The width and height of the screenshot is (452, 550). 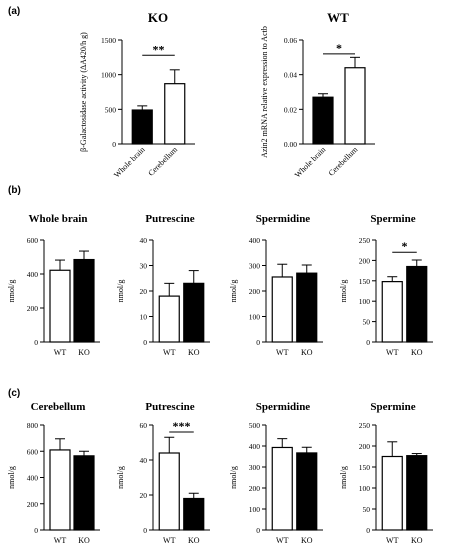 What do you see at coordinates (290, 144) in the screenshot?
I see `y-tick-label: 0.00` at bounding box center [290, 144].